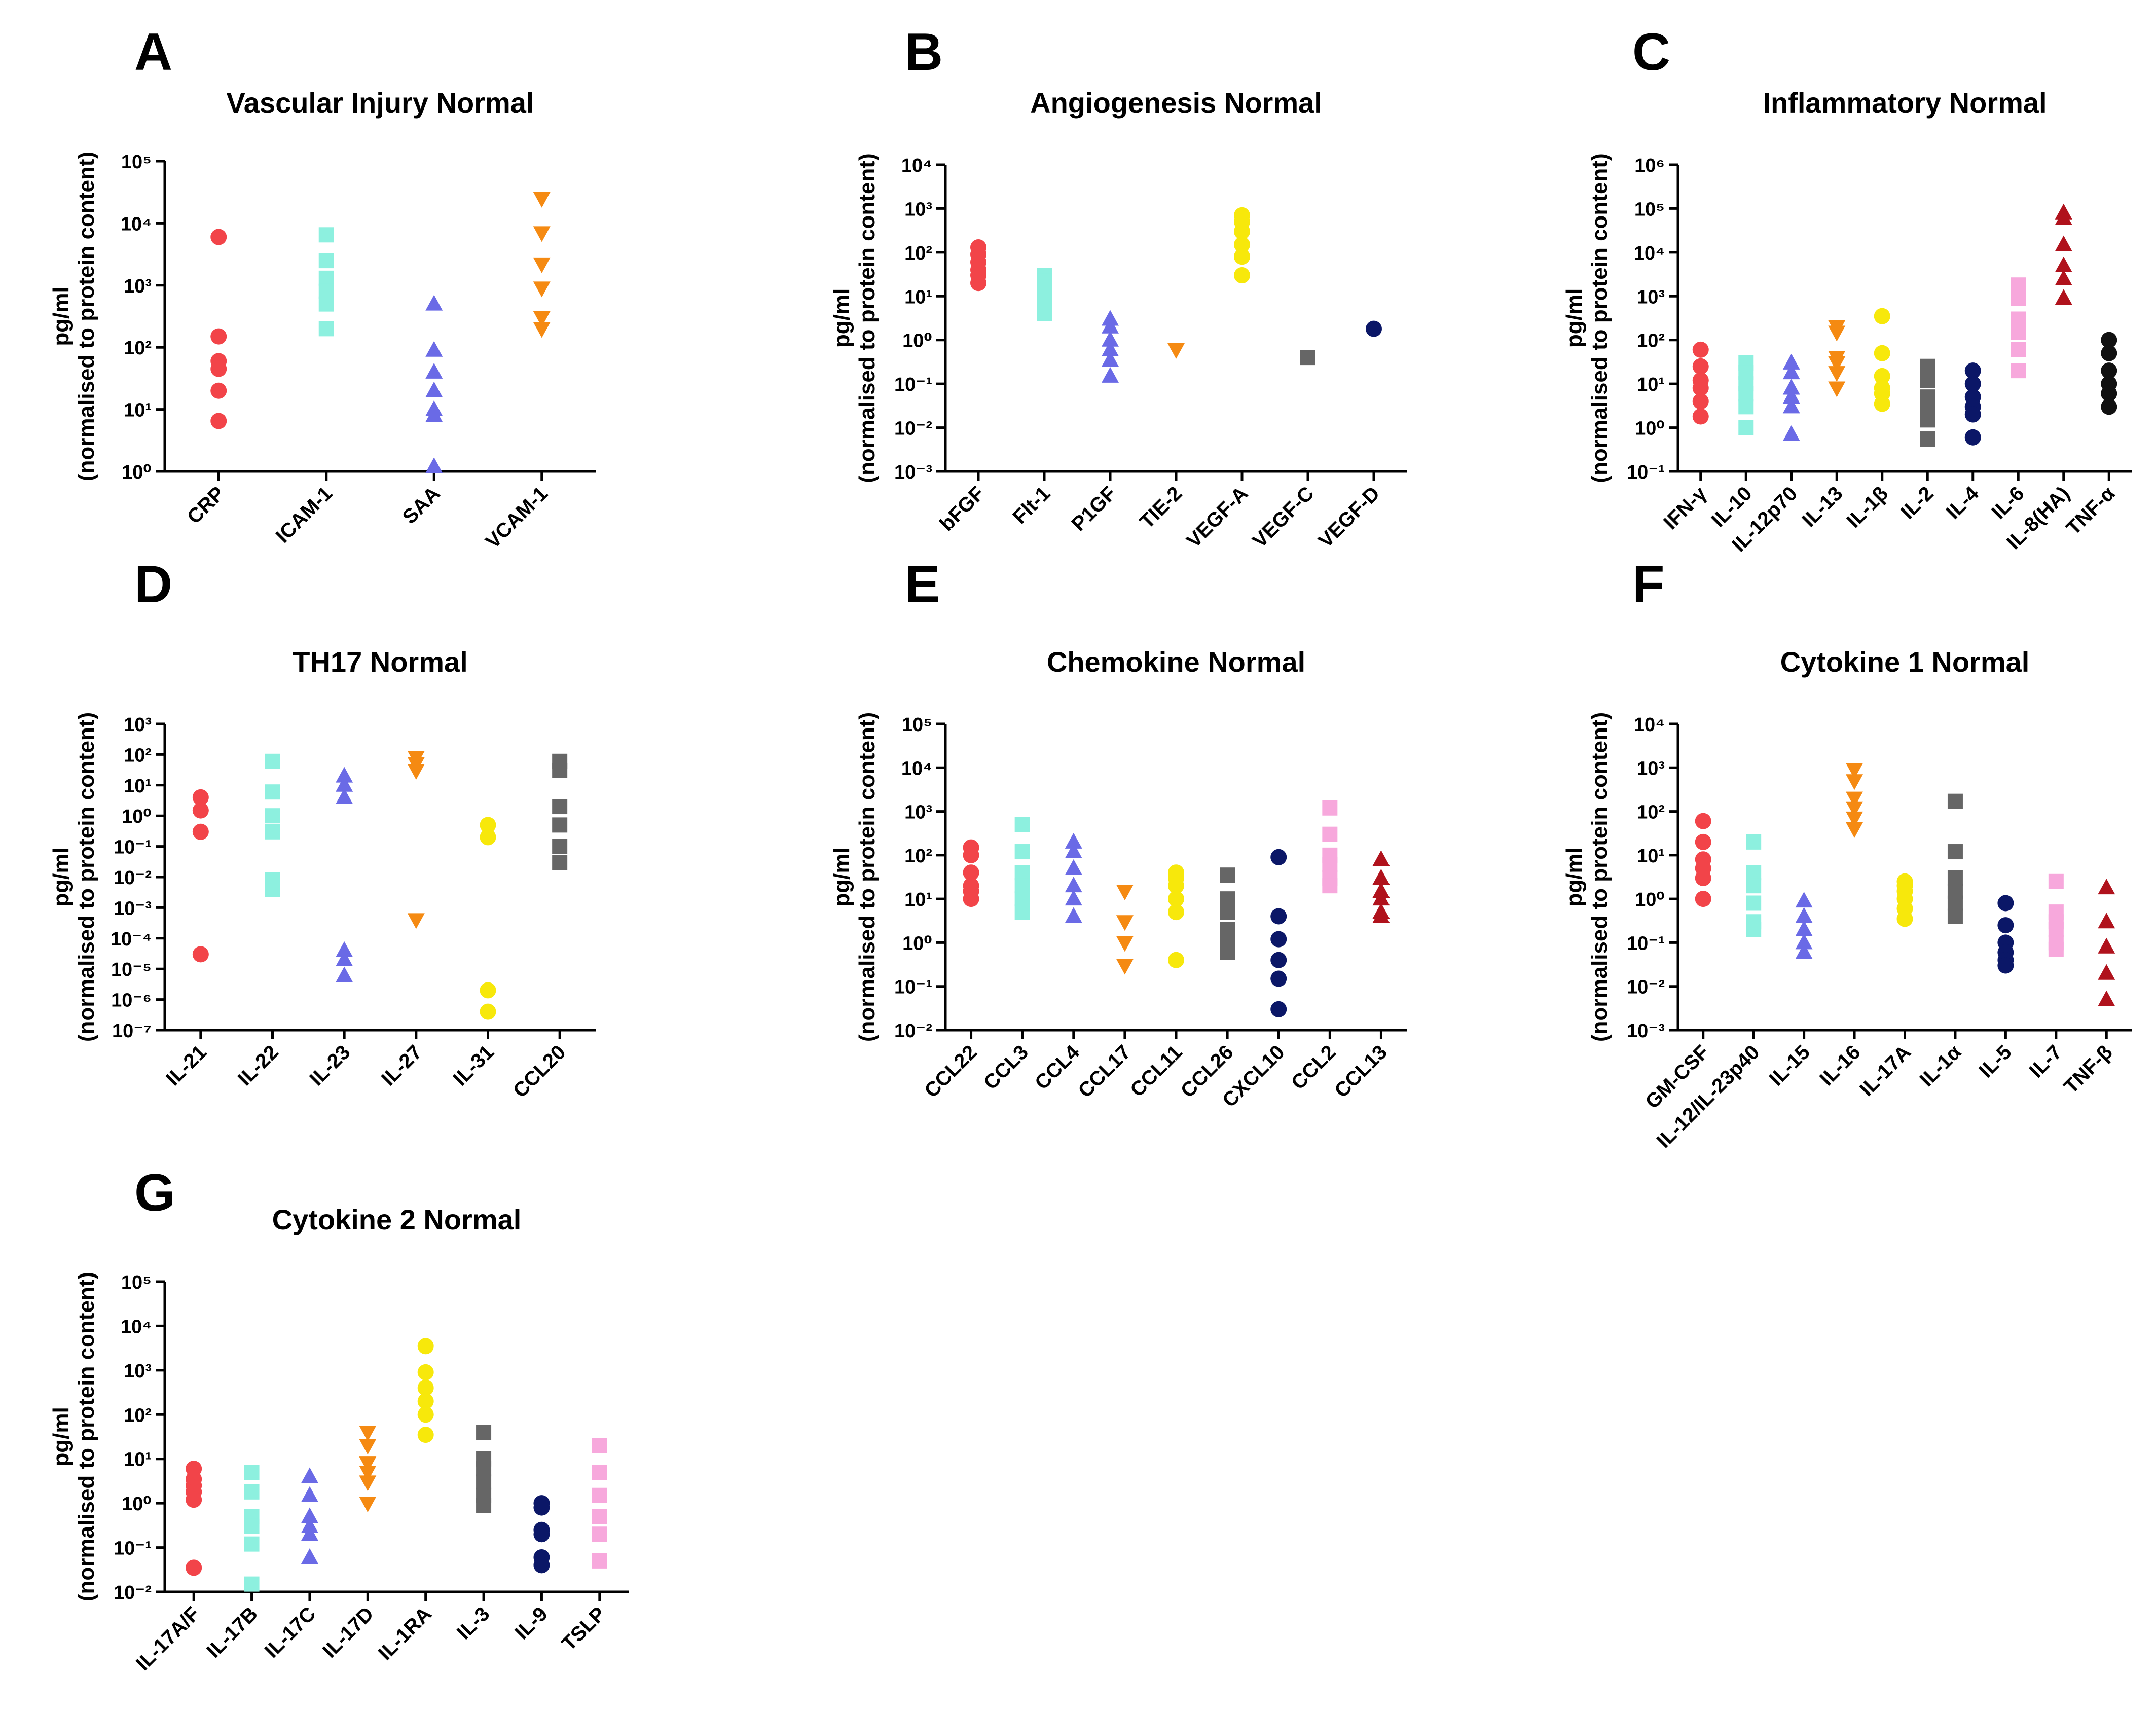 The image size is (2156, 1712). I want to click on series-SAA, so click(434, 384).